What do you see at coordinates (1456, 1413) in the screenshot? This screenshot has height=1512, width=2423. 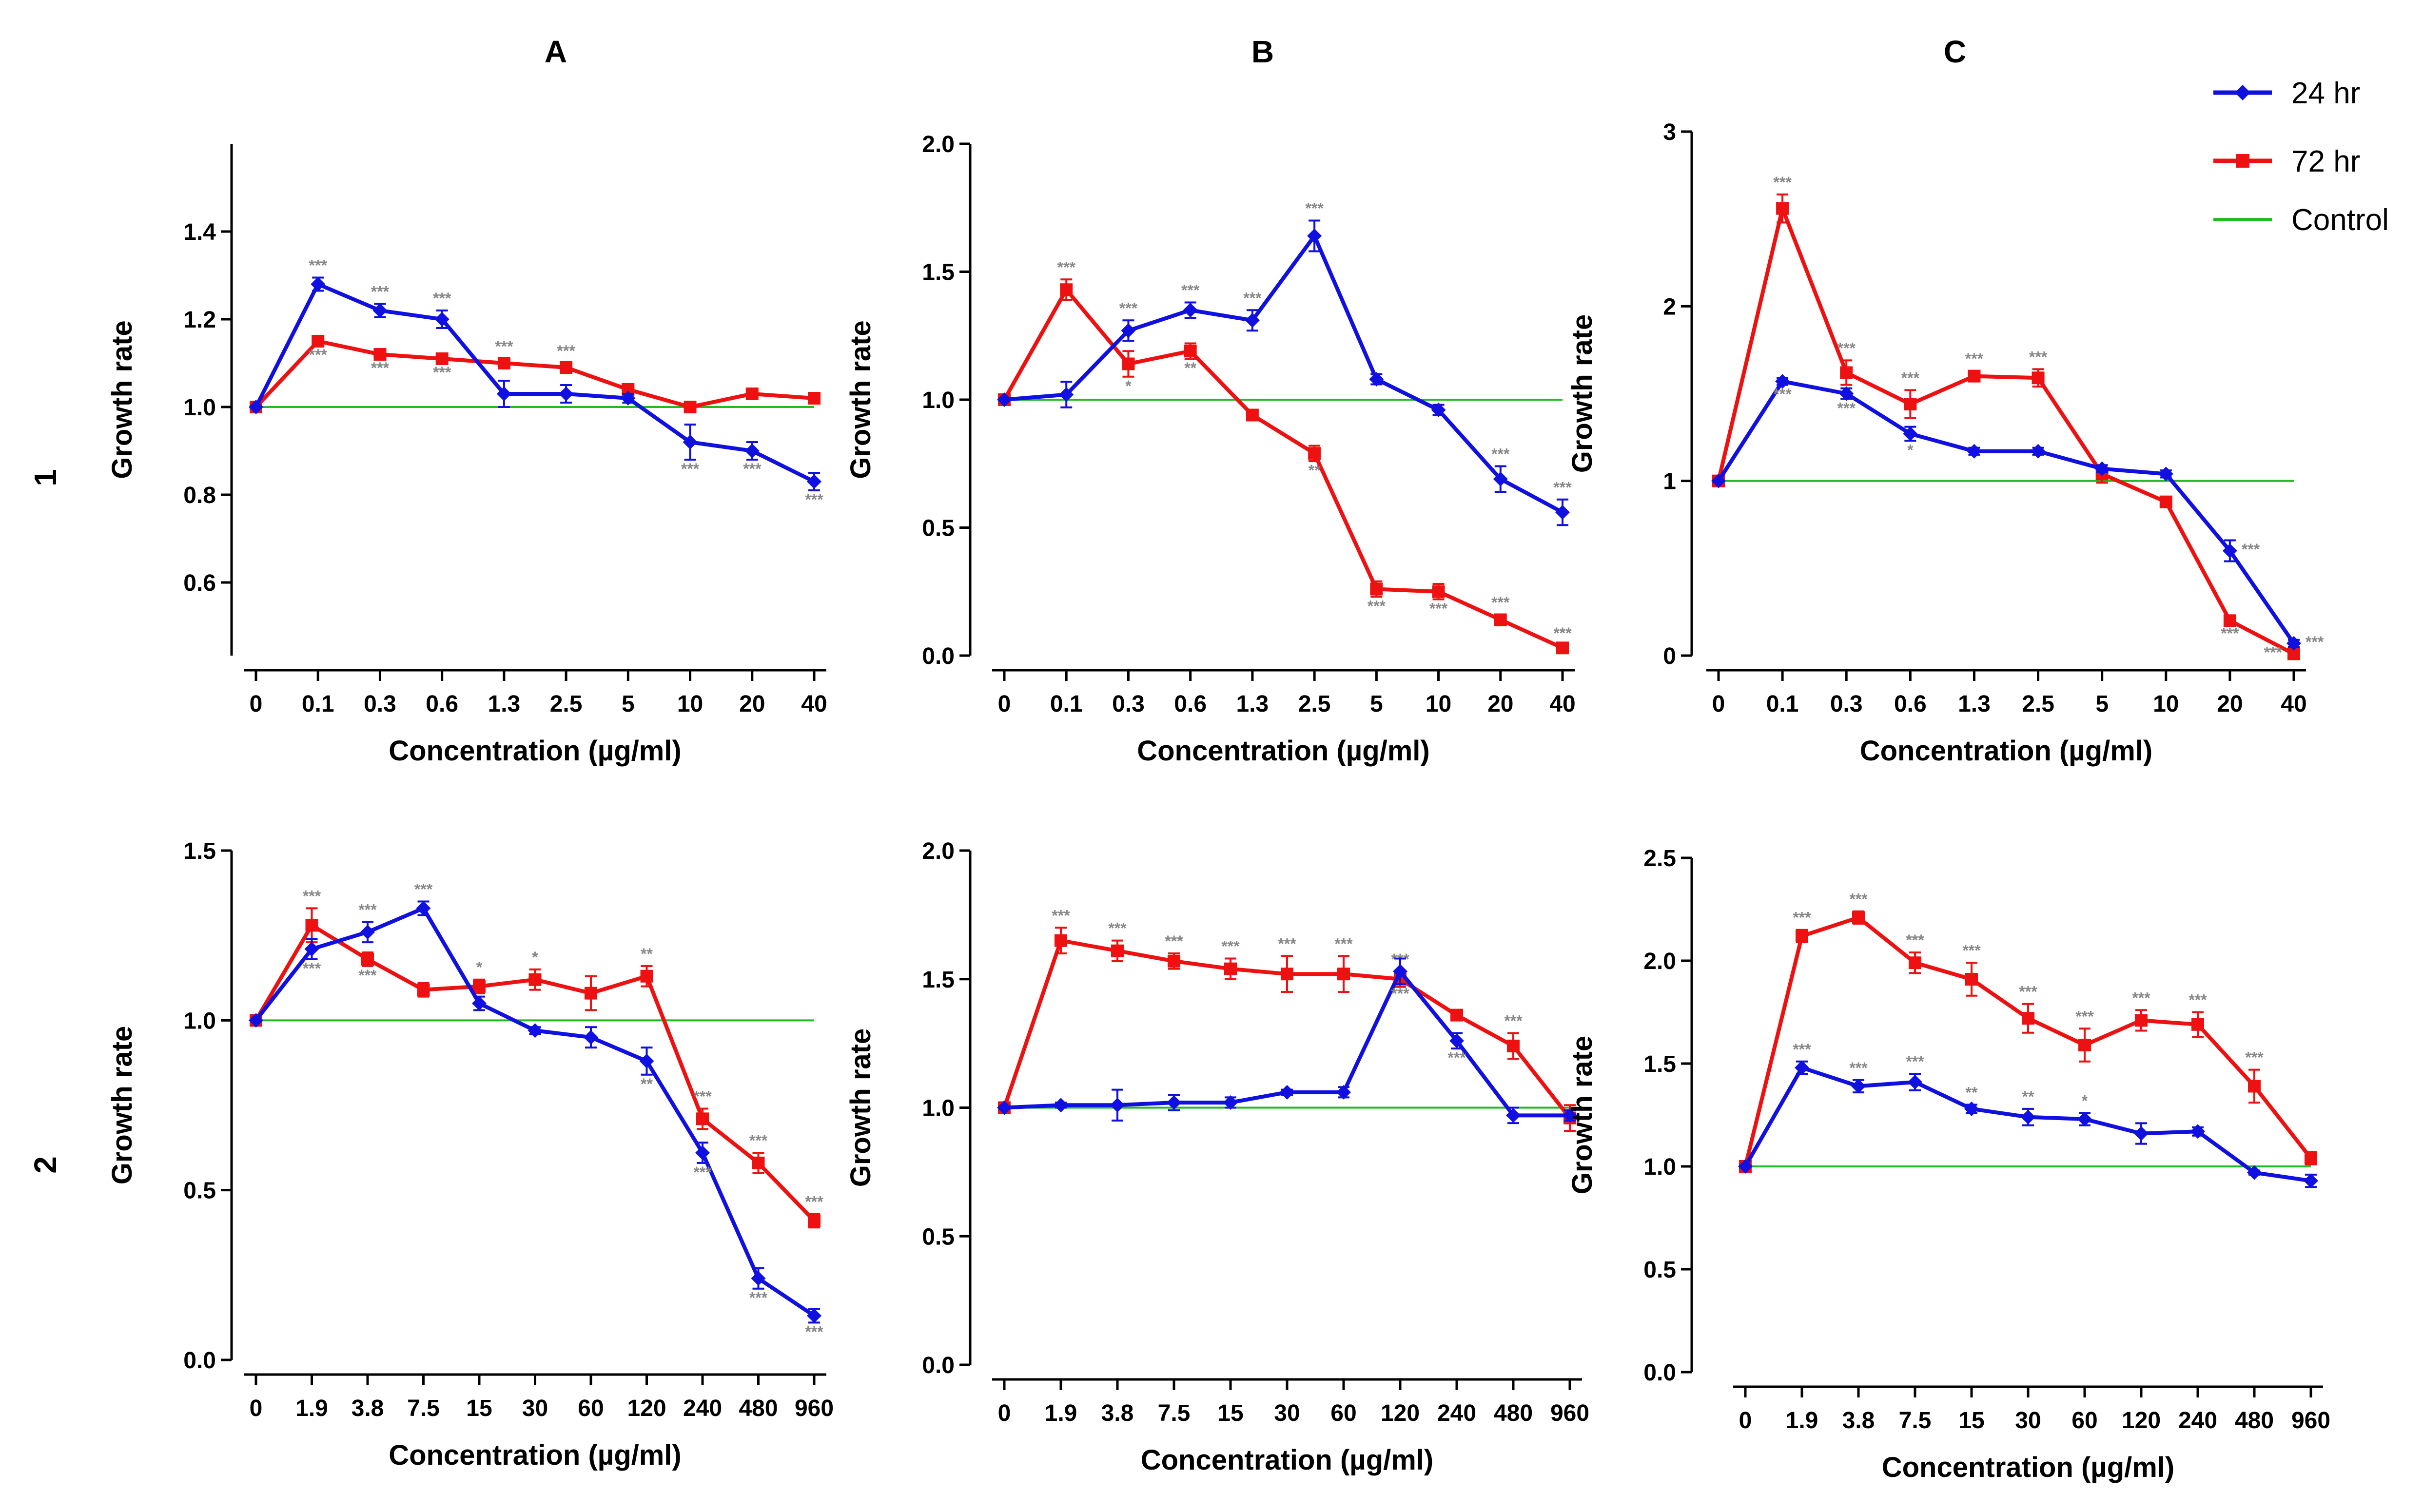 I see `x-tick-label: 240` at bounding box center [1456, 1413].